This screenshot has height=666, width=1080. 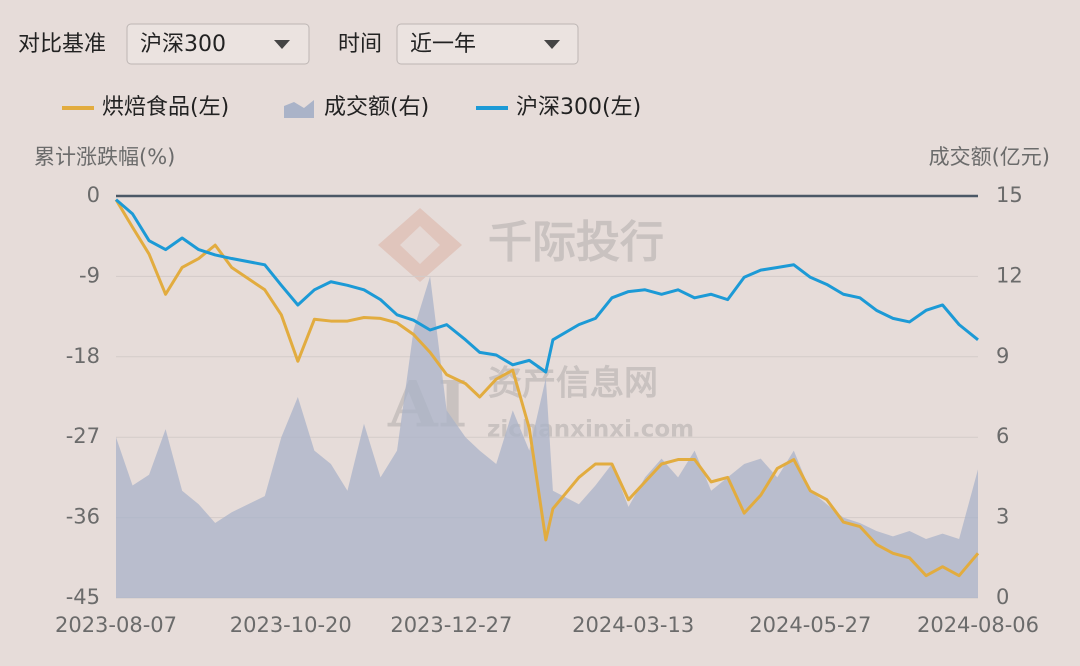 What do you see at coordinates (83, 436) in the screenshot?
I see `y-tick-label: -27` at bounding box center [83, 436].